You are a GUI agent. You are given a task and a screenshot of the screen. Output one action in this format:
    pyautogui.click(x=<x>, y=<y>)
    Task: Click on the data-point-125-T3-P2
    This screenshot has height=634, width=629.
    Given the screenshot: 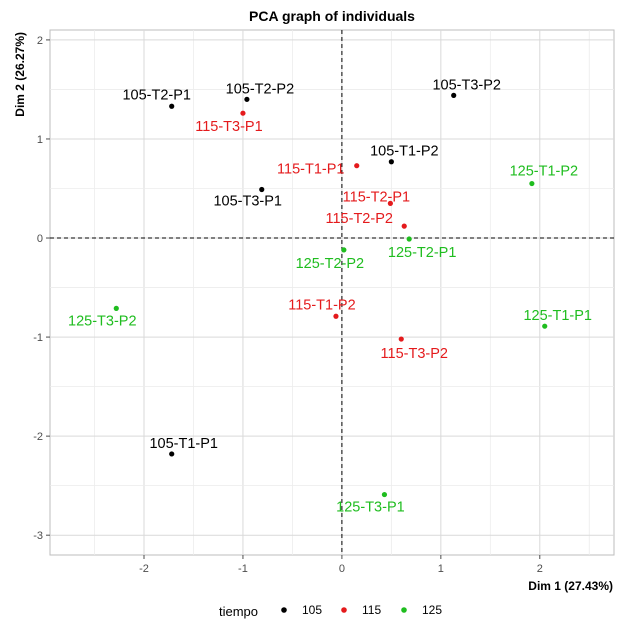 What is the action you would take?
    pyautogui.click(x=116, y=308)
    